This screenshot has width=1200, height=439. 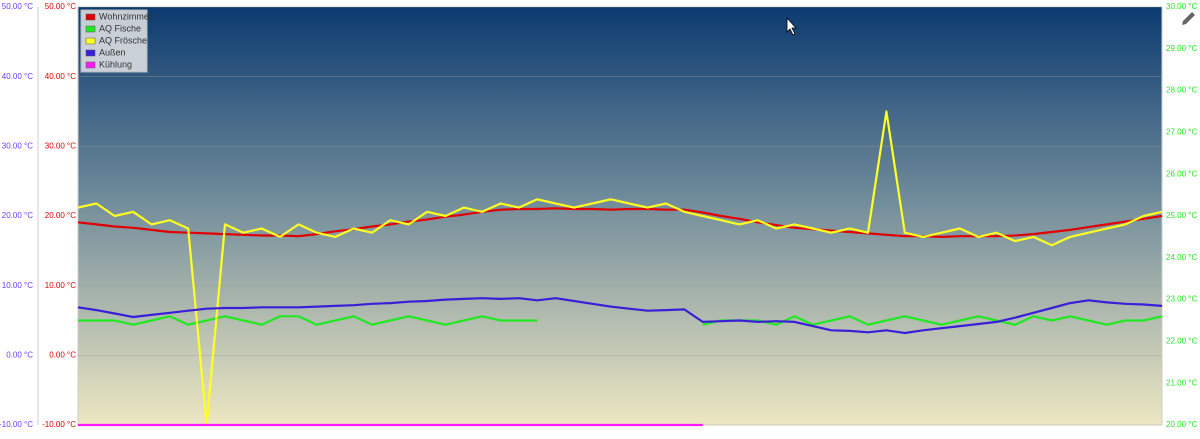 What do you see at coordinates (1181, 48) in the screenshot?
I see `y2-tick-label: 29.00 °C` at bounding box center [1181, 48].